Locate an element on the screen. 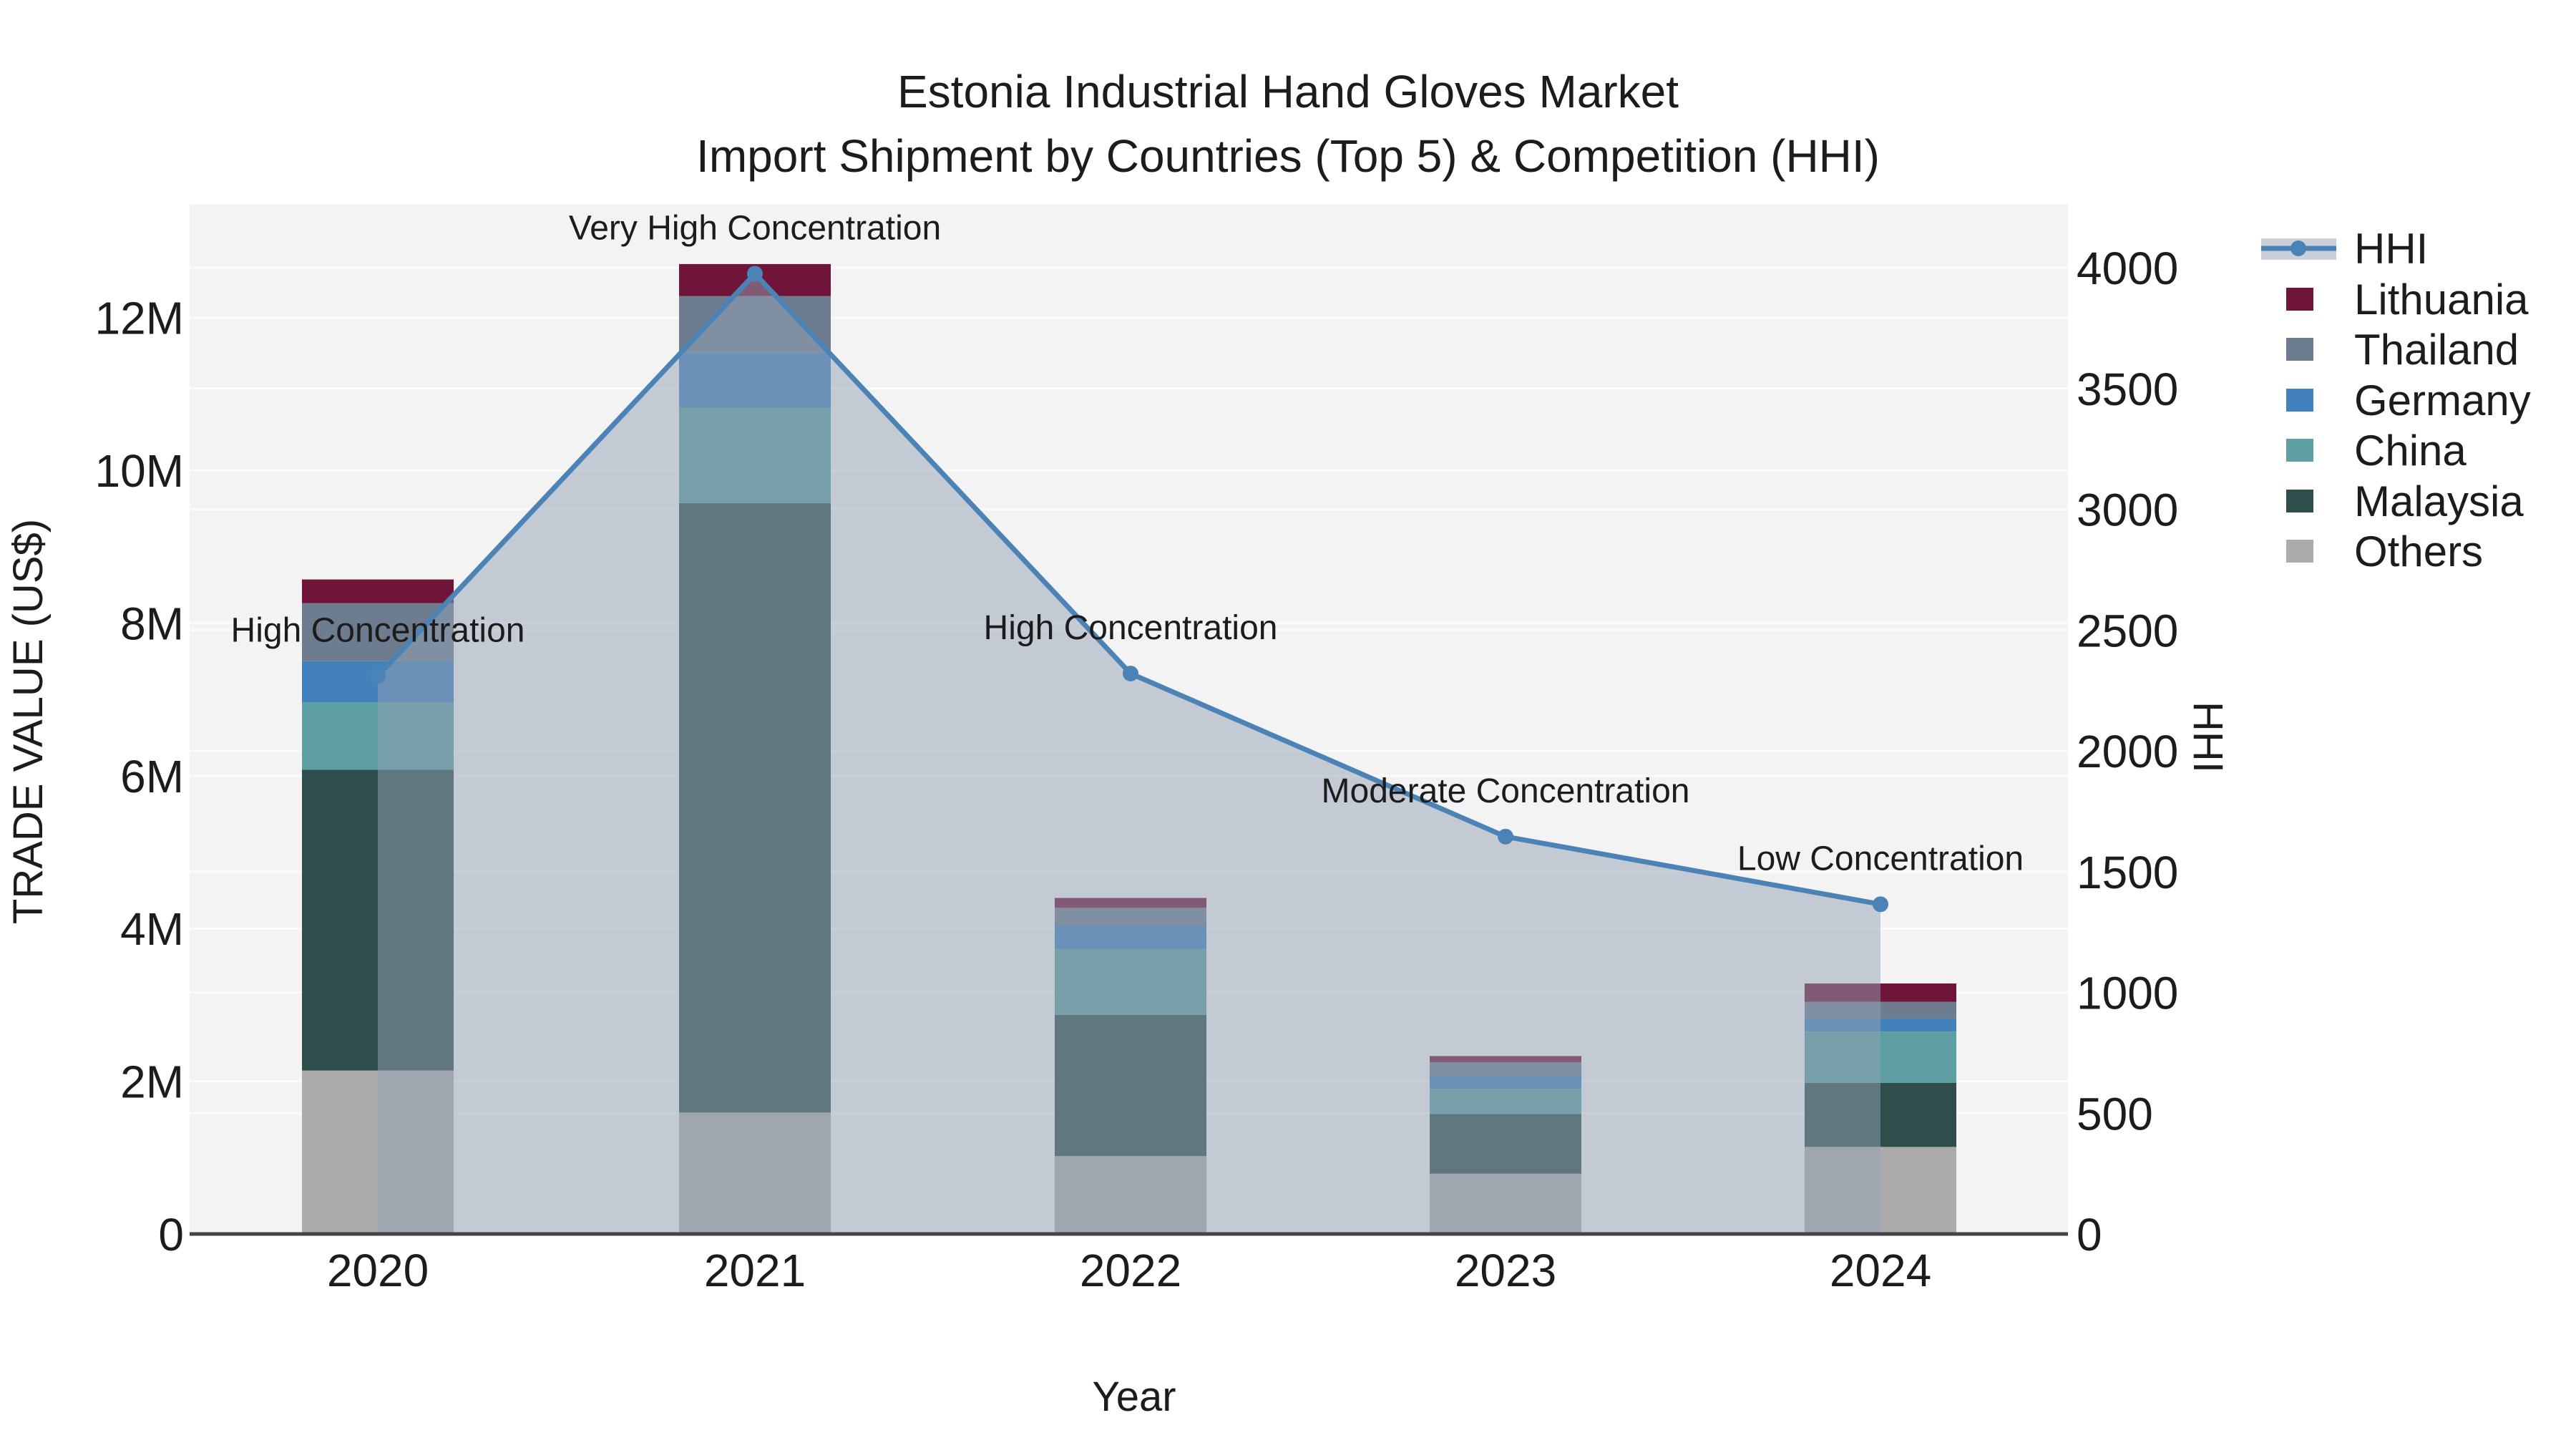  legend-item-germany: Germany is located at coordinates (2408, 400).